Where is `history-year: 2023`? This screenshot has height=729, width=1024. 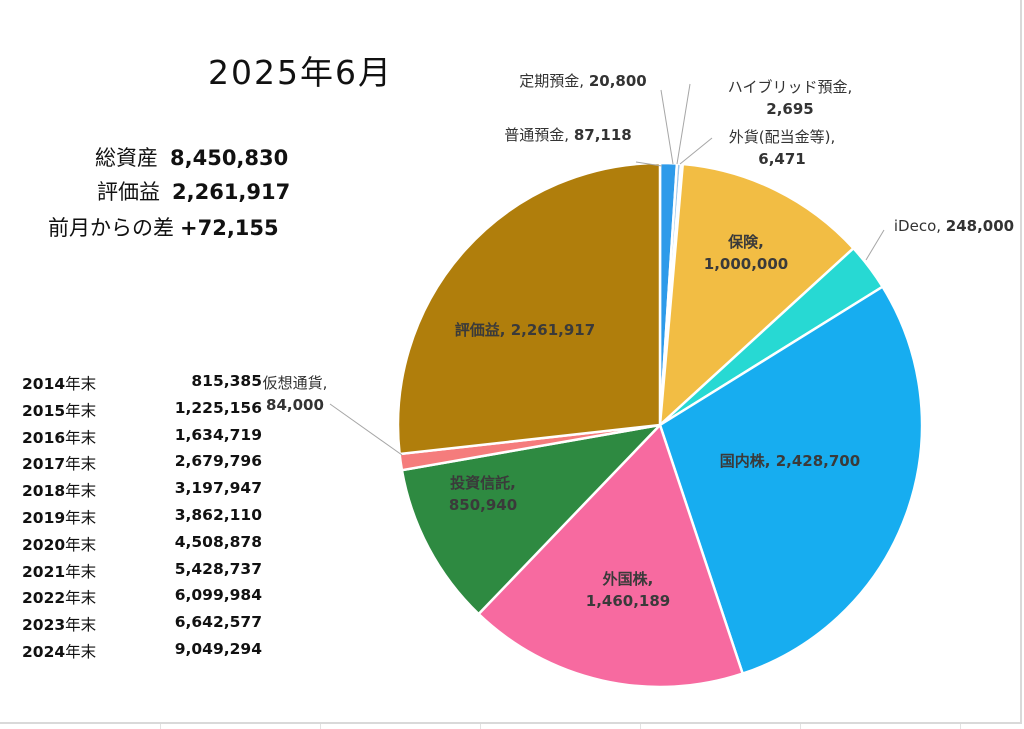
history-year: 2023 is located at coordinates (44, 625).